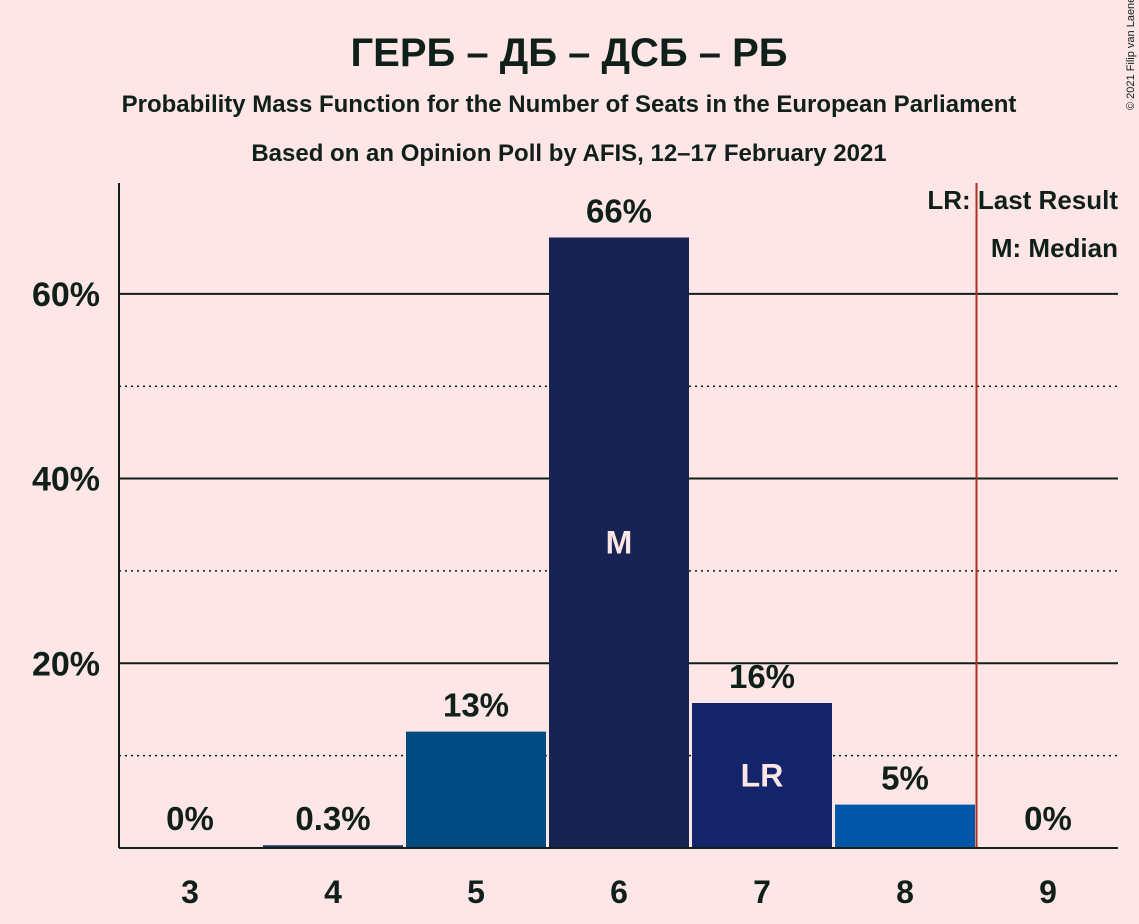 The height and width of the screenshot is (924, 1139). What do you see at coordinates (1048, 892) in the screenshot?
I see `x-tick-label: 9` at bounding box center [1048, 892].